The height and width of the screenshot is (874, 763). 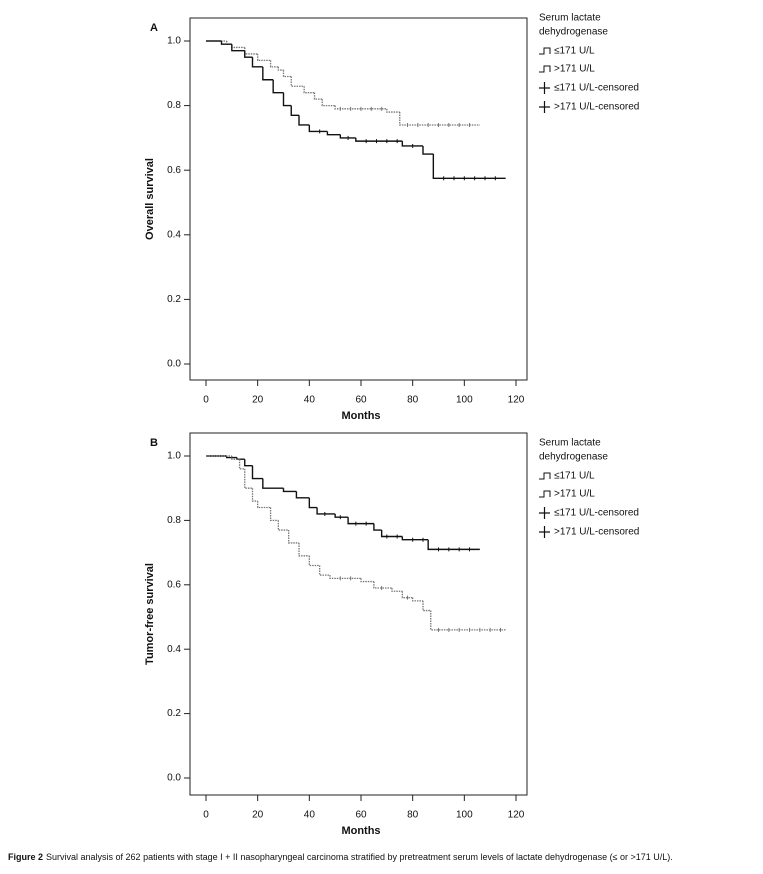 I want to click on legend-title: Serum lactate, so click(x=570, y=18).